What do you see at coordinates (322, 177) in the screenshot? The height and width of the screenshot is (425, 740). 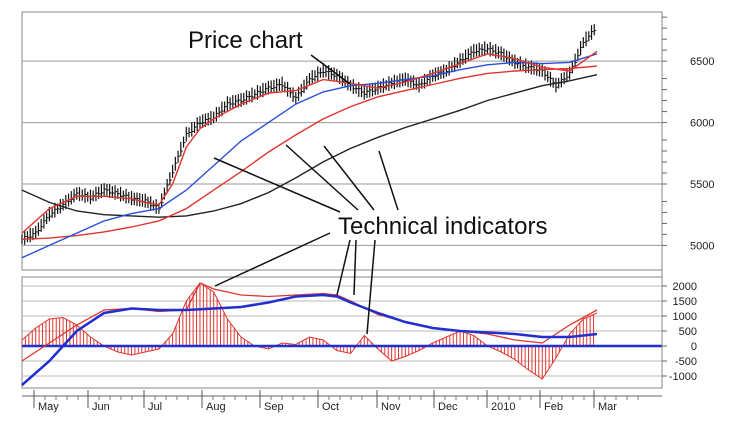 I see `pointer-ma-mid` at bounding box center [322, 177].